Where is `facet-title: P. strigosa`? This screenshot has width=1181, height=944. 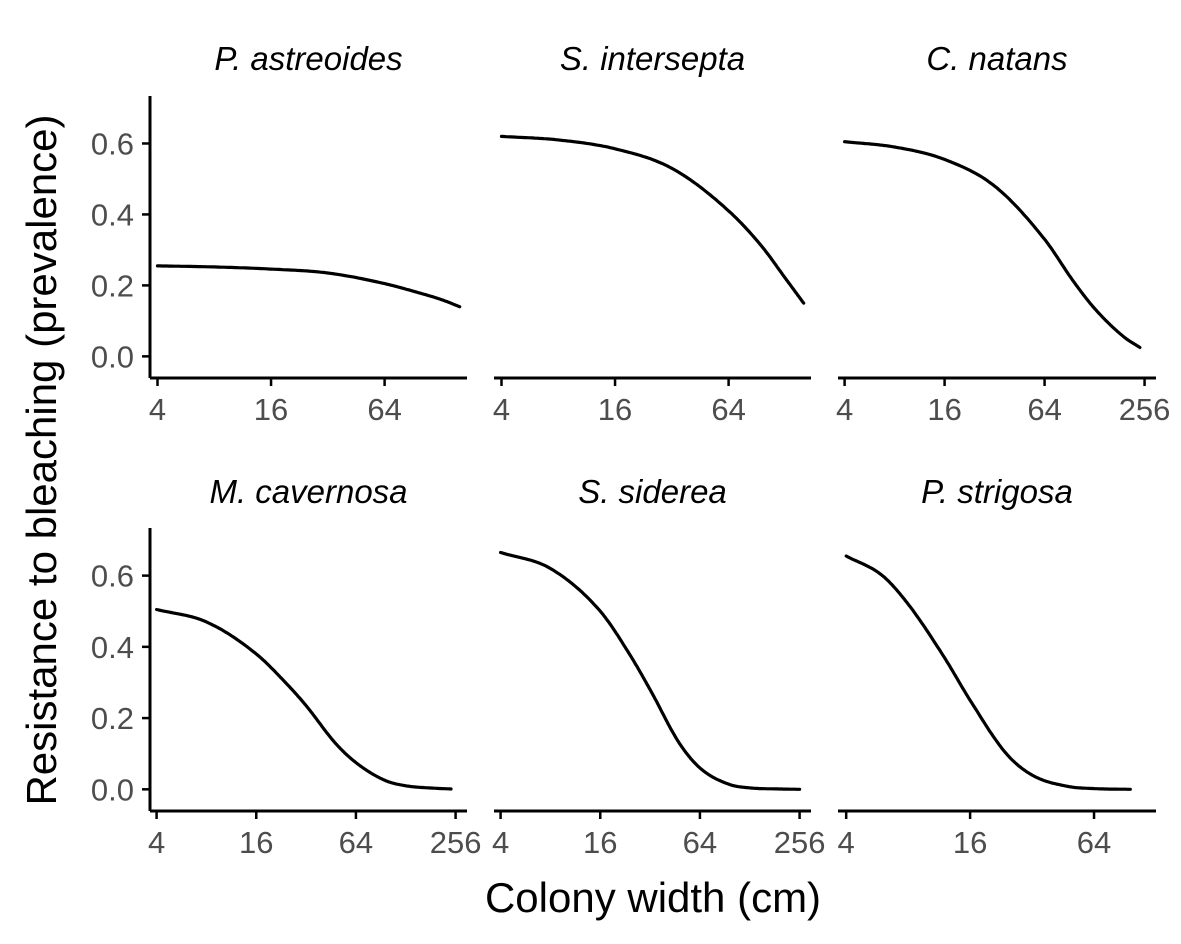 facet-title: P. strigosa is located at coordinates (997, 491).